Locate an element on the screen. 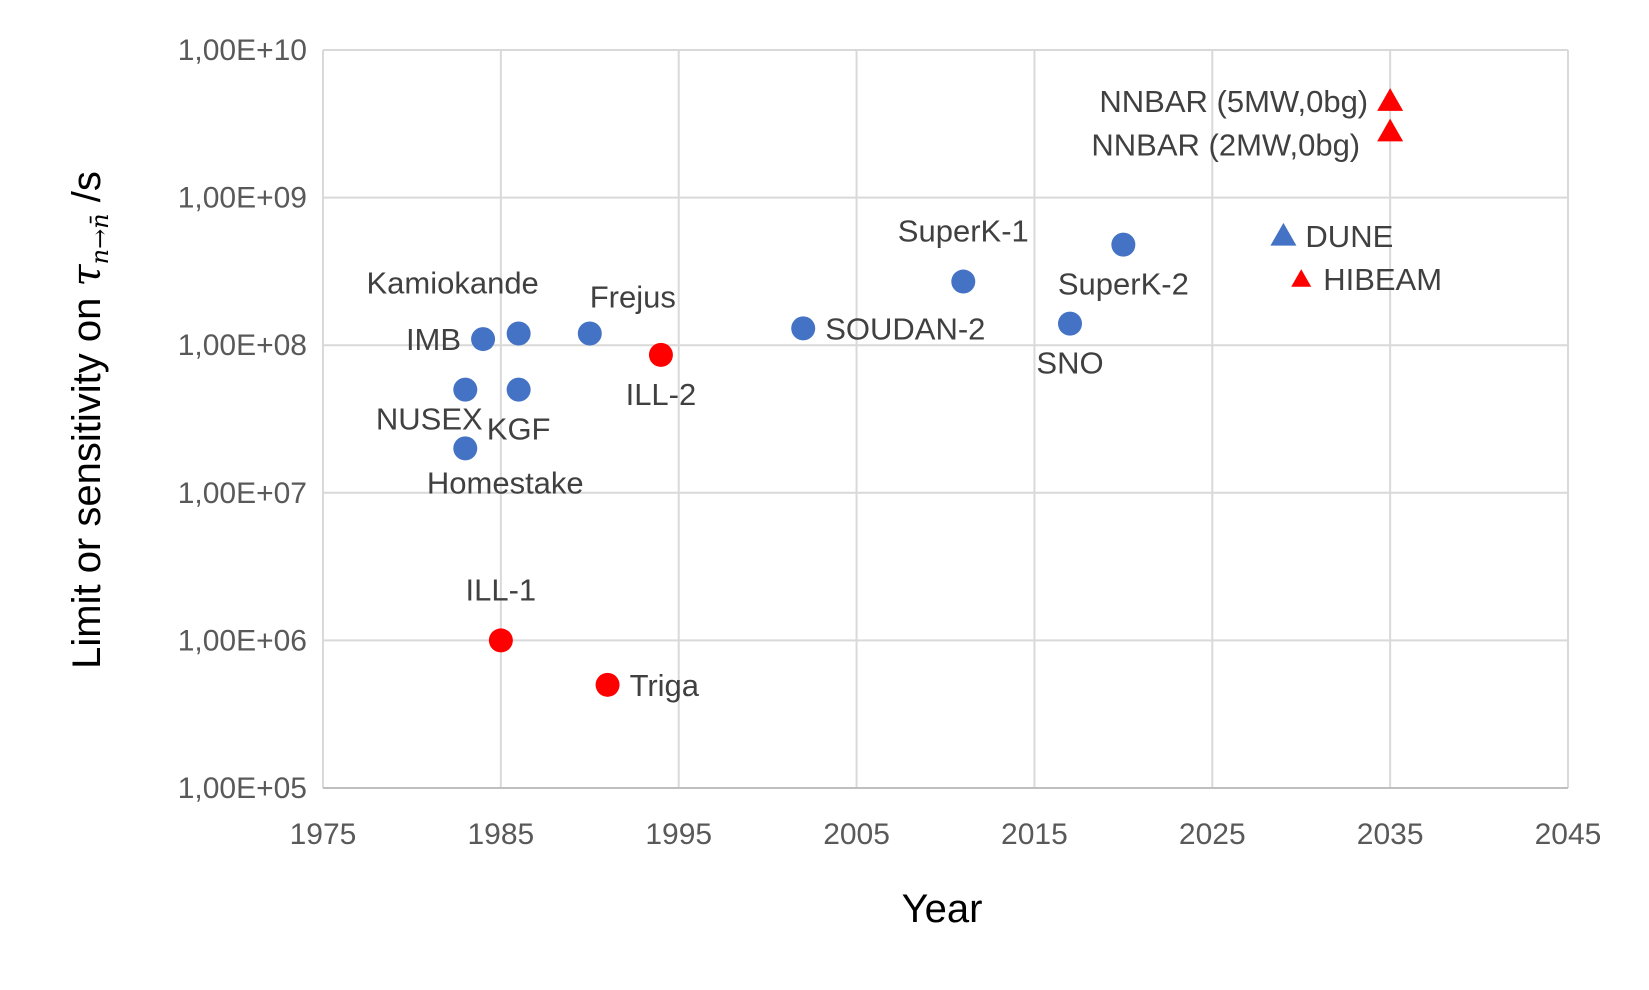  point-label-superk-2: SuperK-2 is located at coordinates (1123, 284).